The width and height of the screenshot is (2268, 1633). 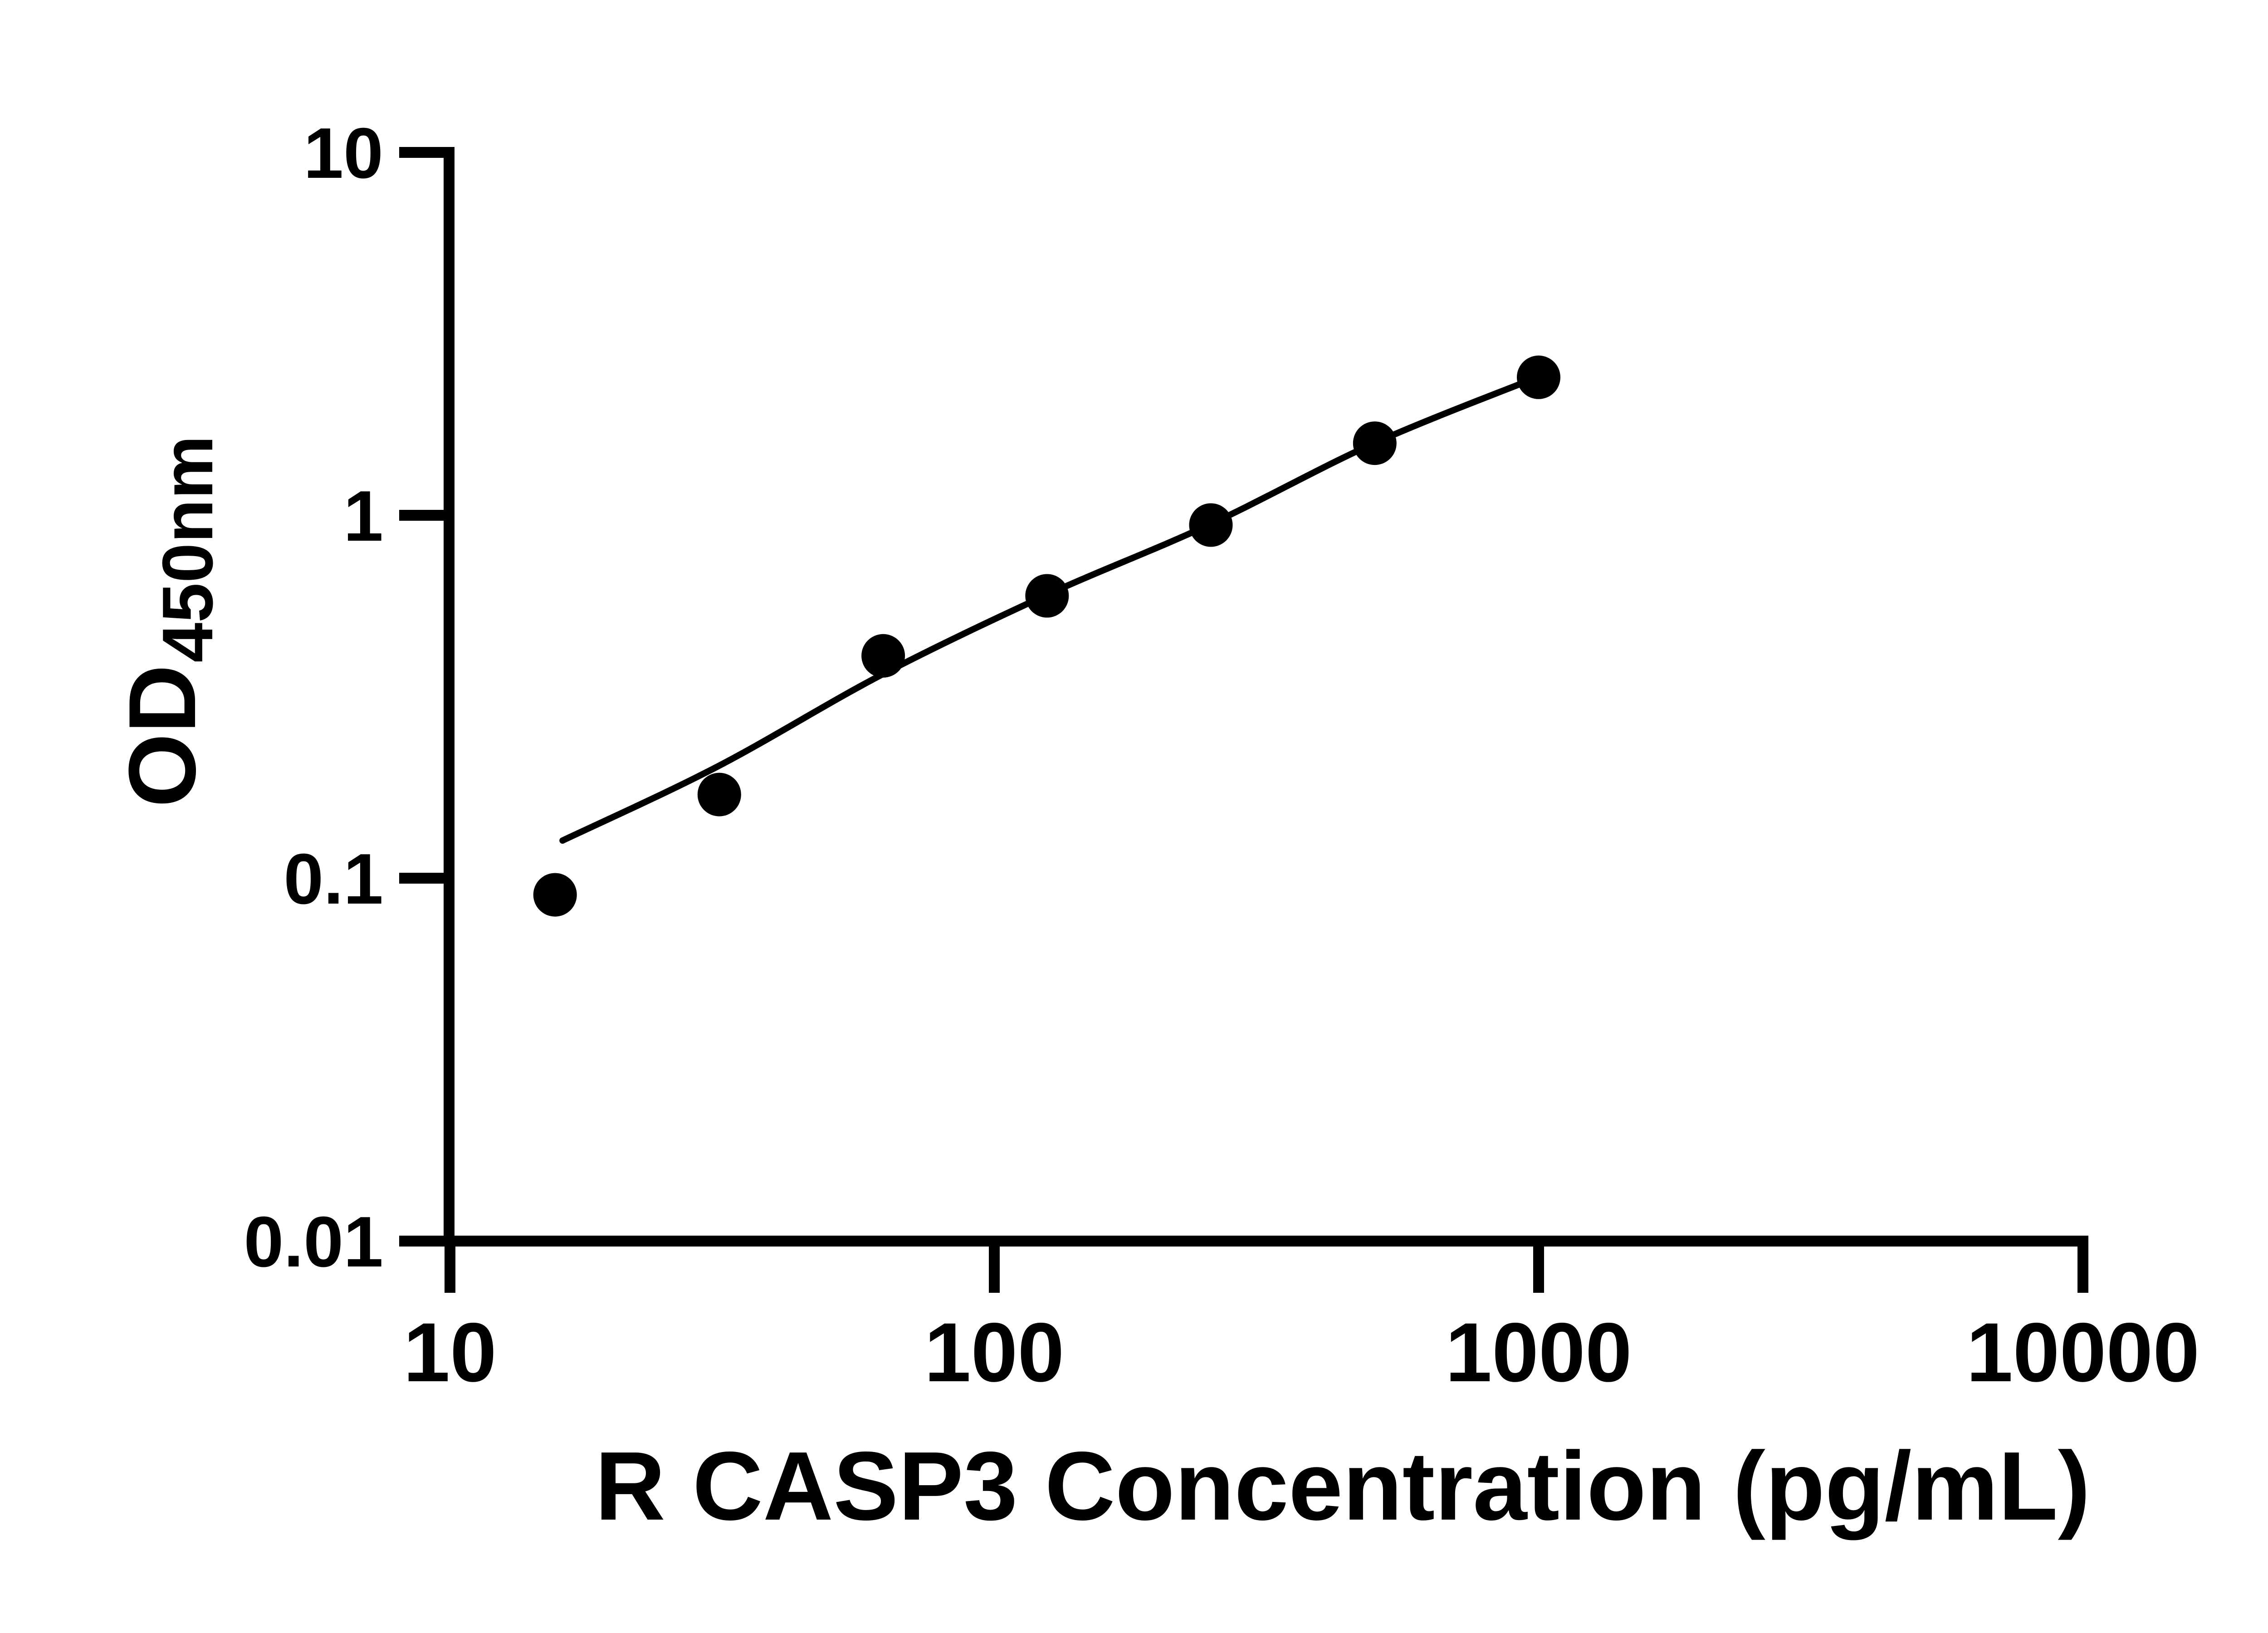 What do you see at coordinates (1343, 1485) in the screenshot?
I see `x-axis-title: R CASP3 Concentration (pg/mL)` at bounding box center [1343, 1485].